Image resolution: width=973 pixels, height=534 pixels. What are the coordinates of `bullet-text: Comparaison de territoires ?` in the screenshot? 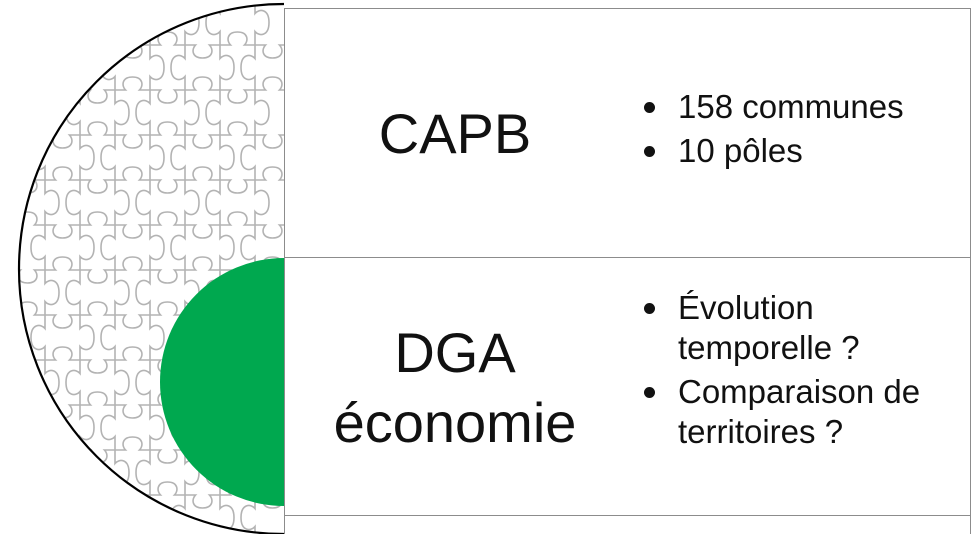 It's located at (799, 411).